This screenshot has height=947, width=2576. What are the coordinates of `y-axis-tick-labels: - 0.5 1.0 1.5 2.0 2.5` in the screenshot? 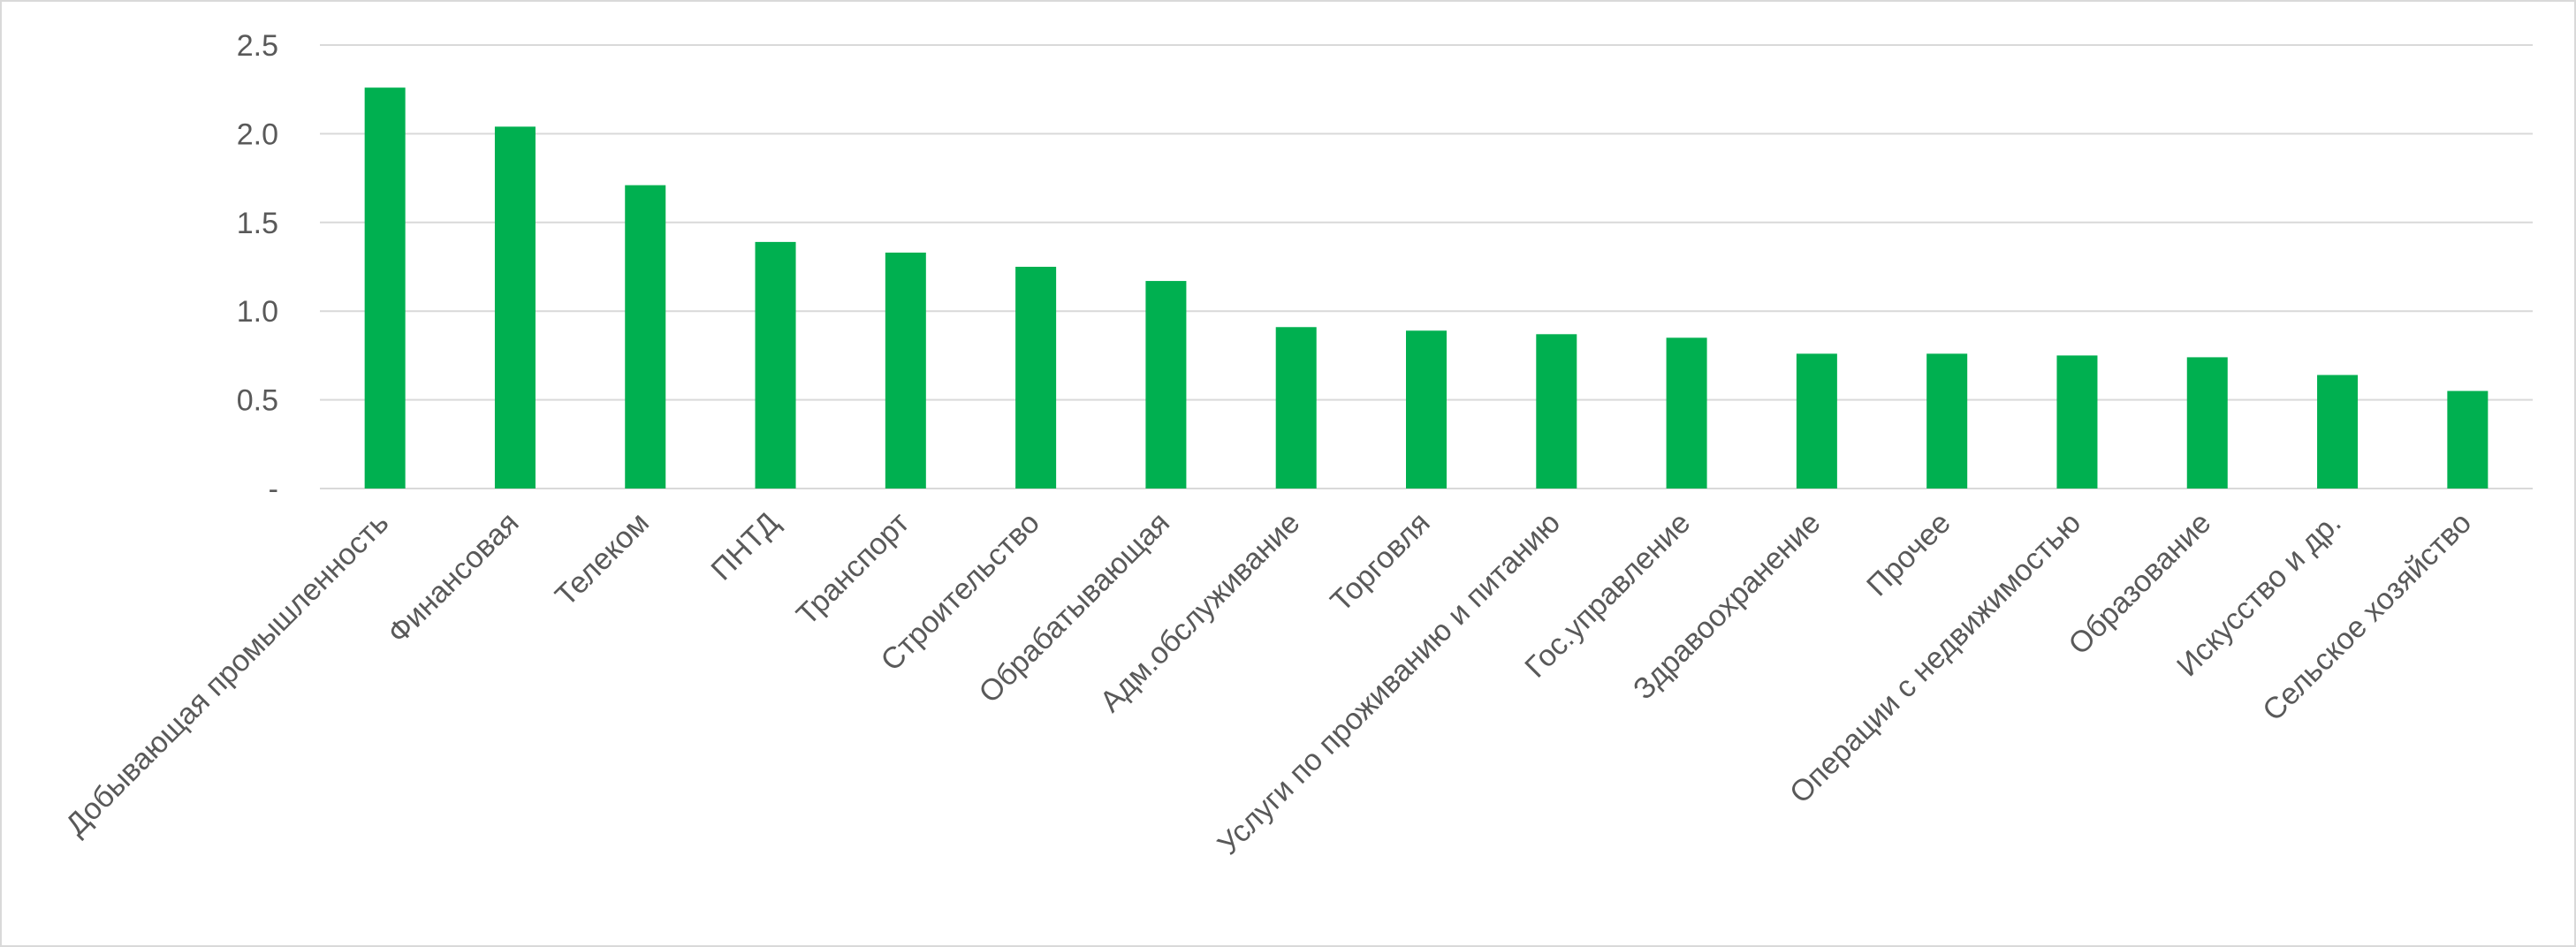 It's located at (257, 267).